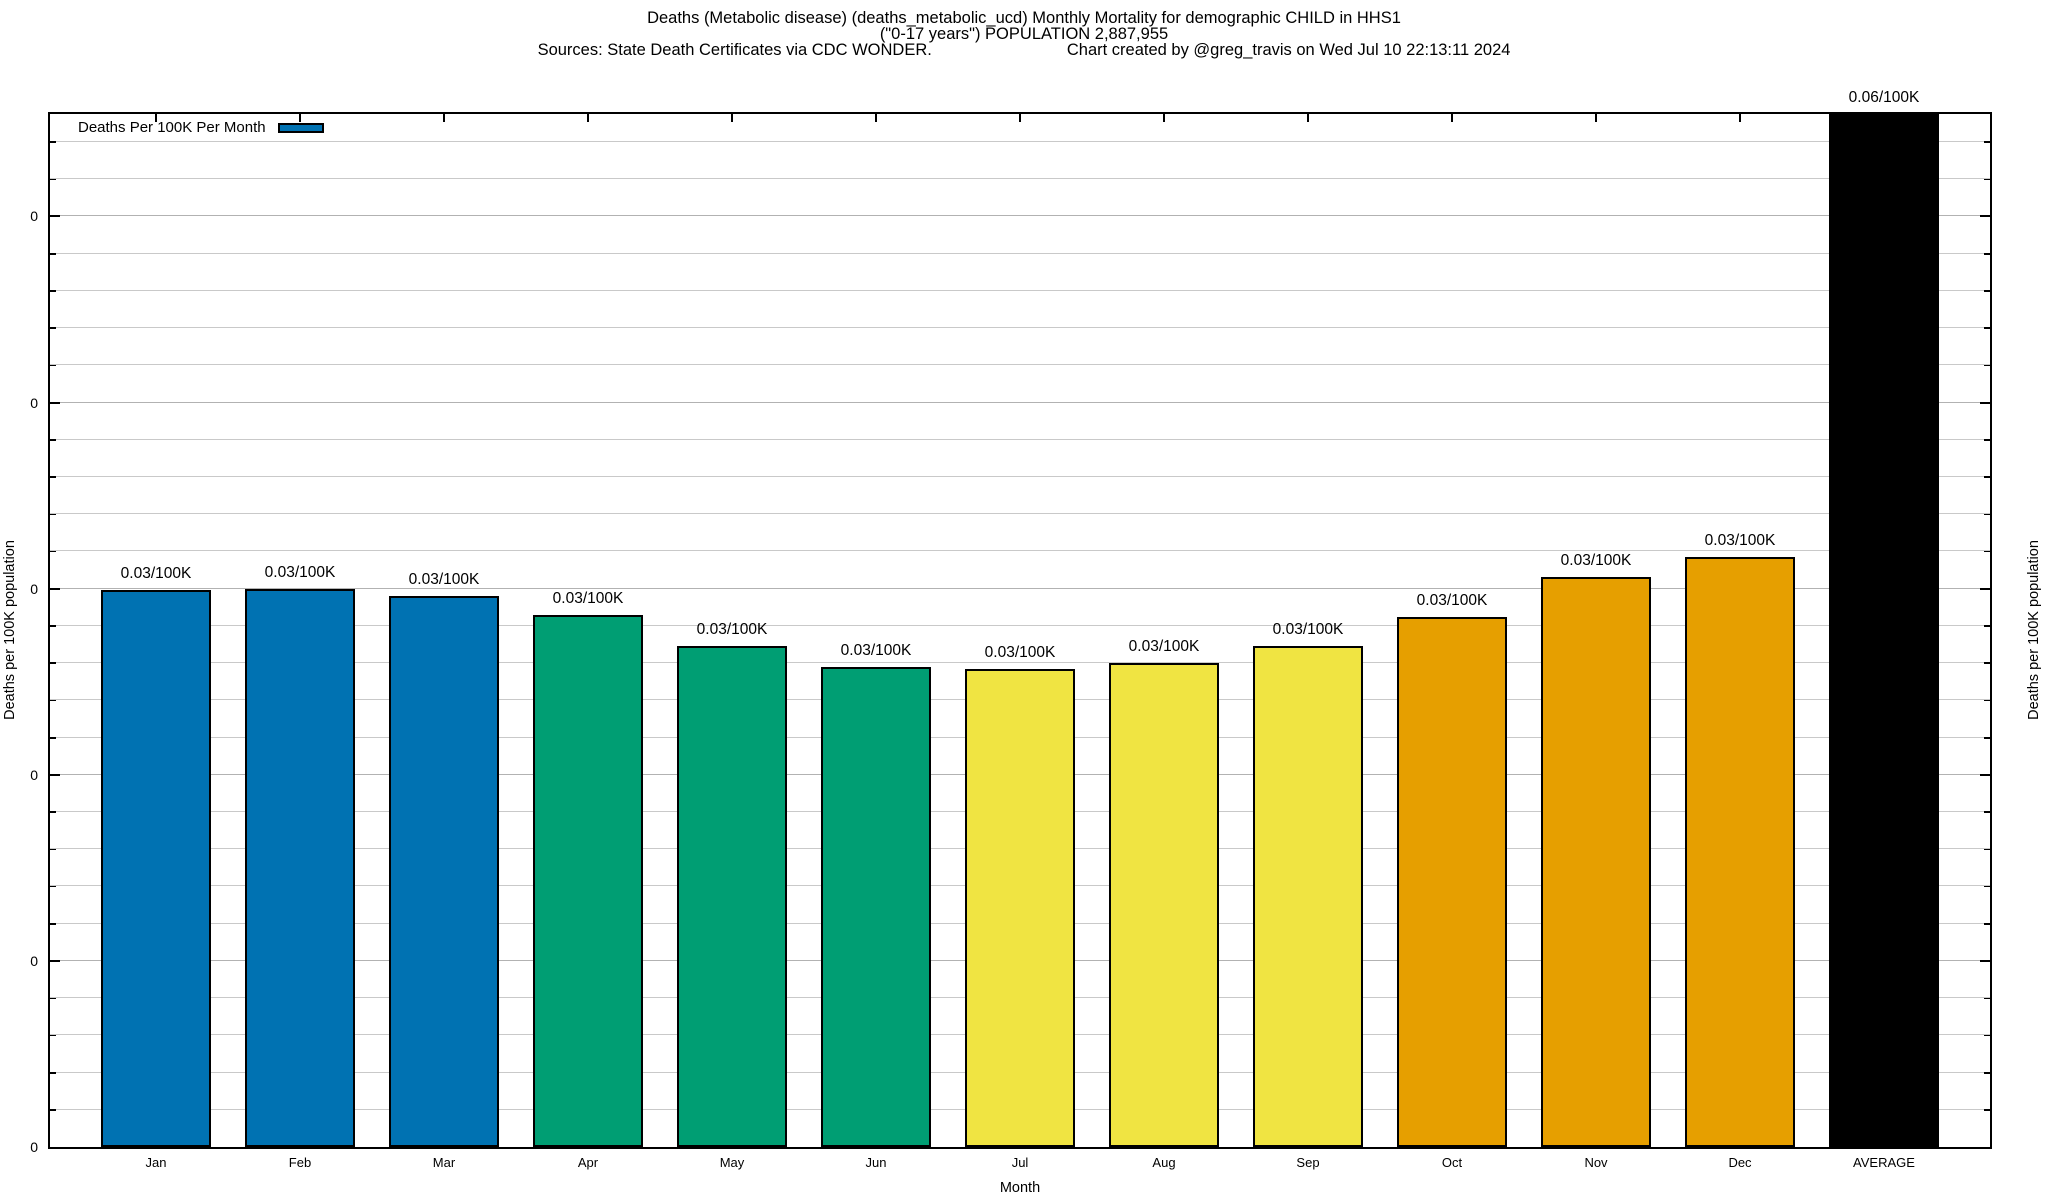 The image size is (2048, 1200). What do you see at coordinates (300, 1162) in the screenshot?
I see `x-tick-label: Feb` at bounding box center [300, 1162].